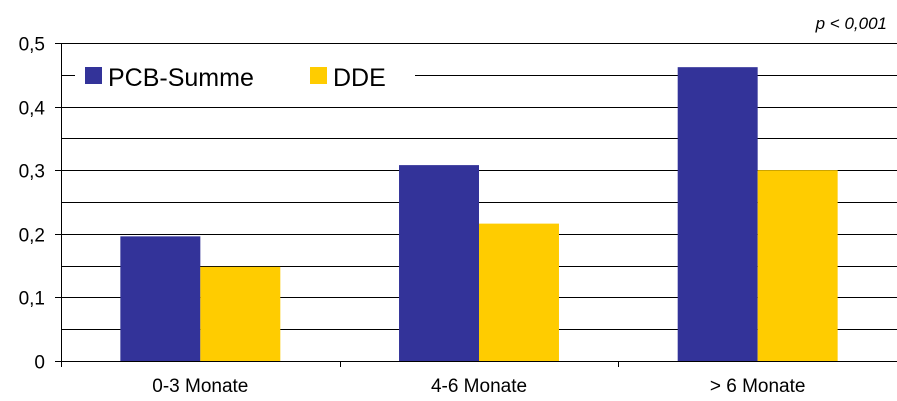 The image size is (897, 401). I want to click on x-axis-categories: 0-3 Monate 4-6 Monate > 6 Monate, so click(478, 386).